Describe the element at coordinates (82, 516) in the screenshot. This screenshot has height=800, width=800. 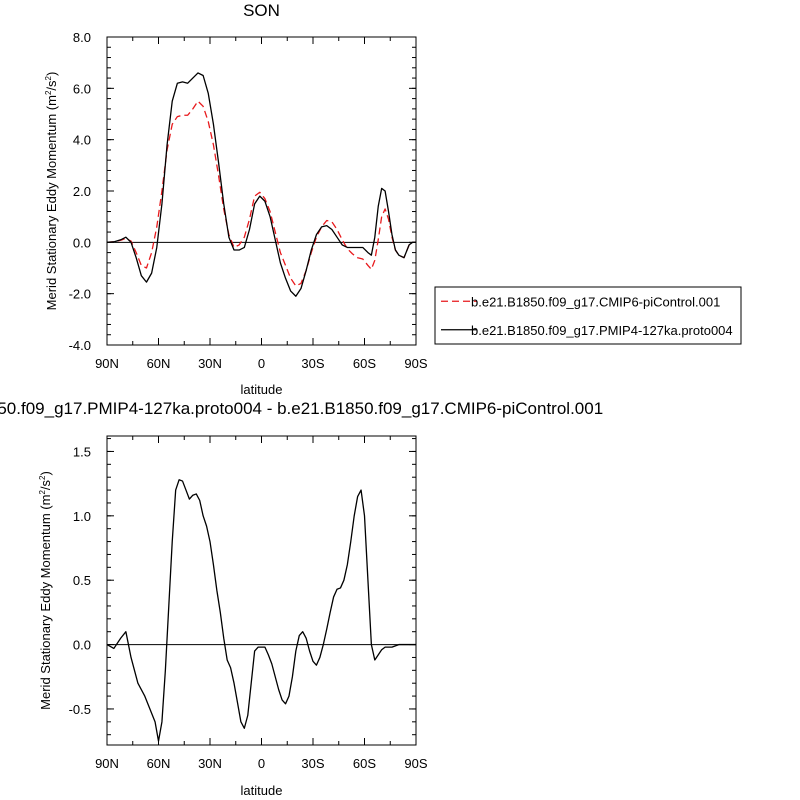
I see `y-tick-label: 1.0` at that location.